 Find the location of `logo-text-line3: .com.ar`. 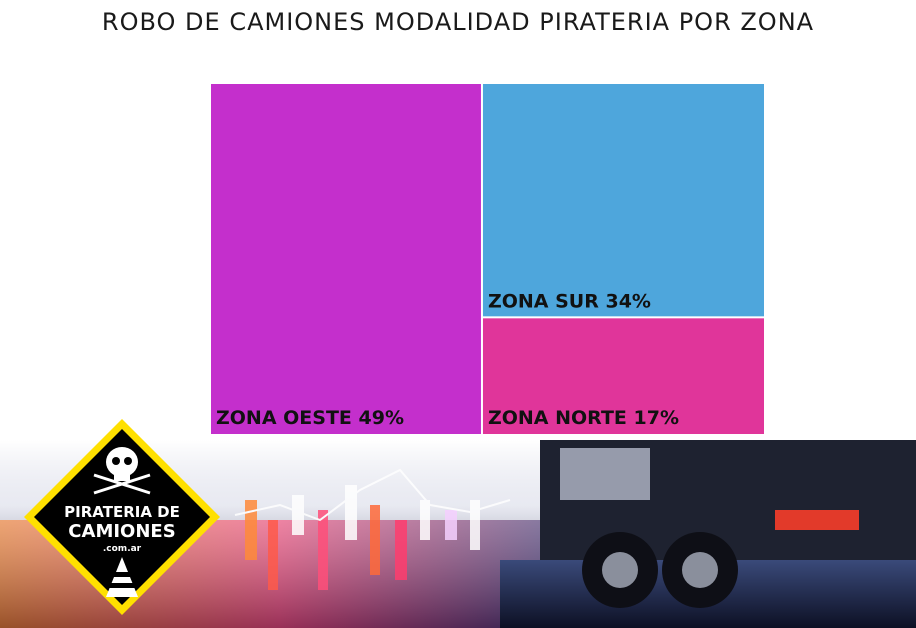

logo-text-line3: .com.ar is located at coordinates (122, 549).